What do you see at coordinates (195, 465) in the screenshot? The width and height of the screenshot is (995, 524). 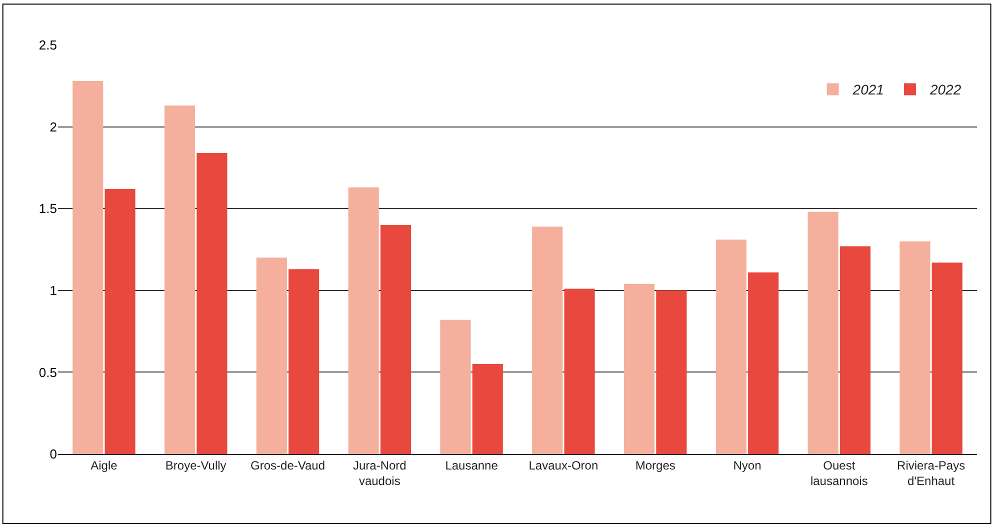 I see `x-tick-label: Broye-Vully` at bounding box center [195, 465].